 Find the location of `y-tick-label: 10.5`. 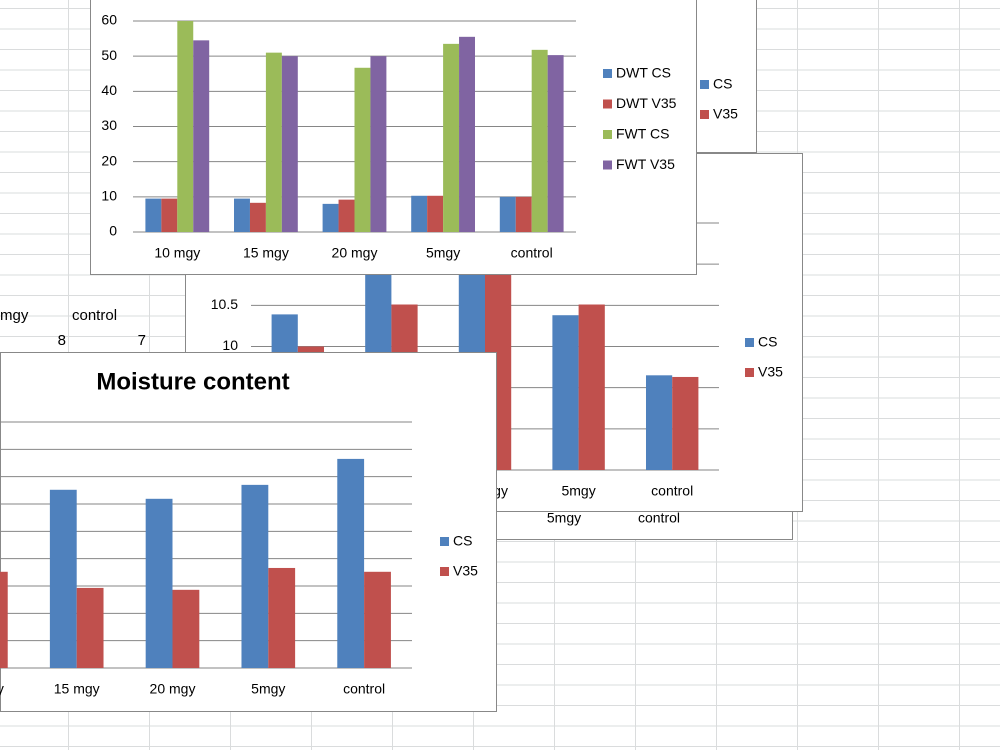

y-tick-label: 10.5 is located at coordinates (224, 304).